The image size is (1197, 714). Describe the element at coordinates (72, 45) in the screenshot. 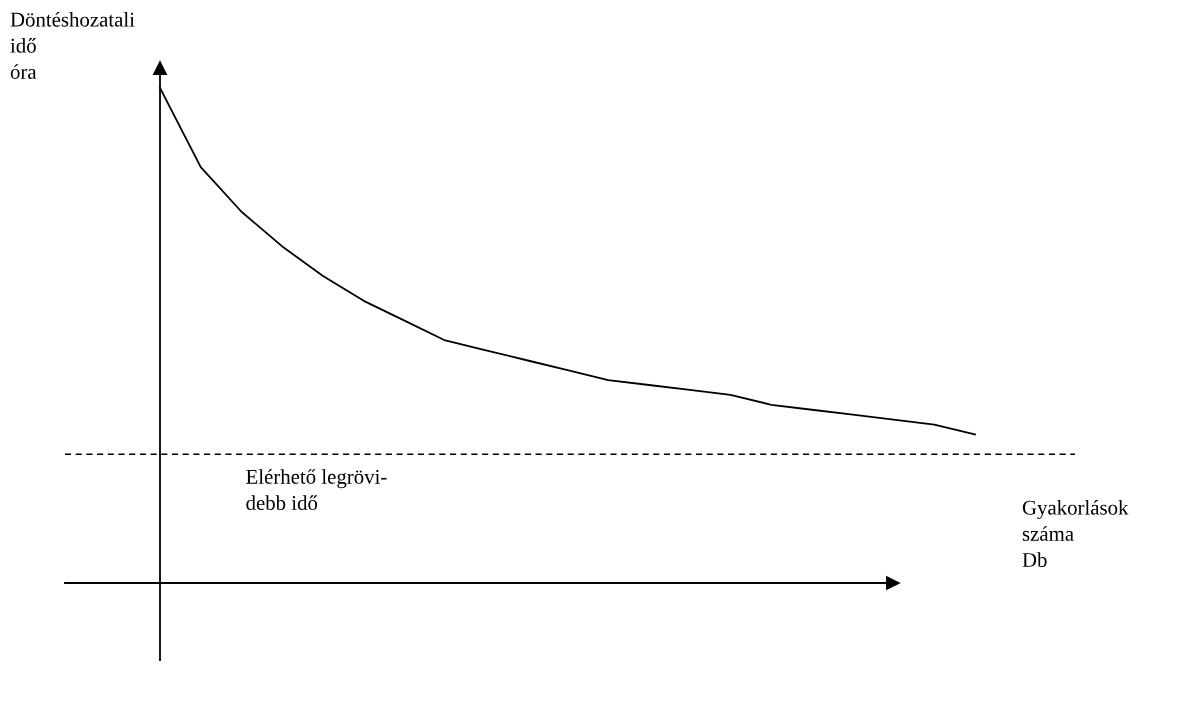

I see `y-axis-title: Döntéshozatali idő óra` at that location.